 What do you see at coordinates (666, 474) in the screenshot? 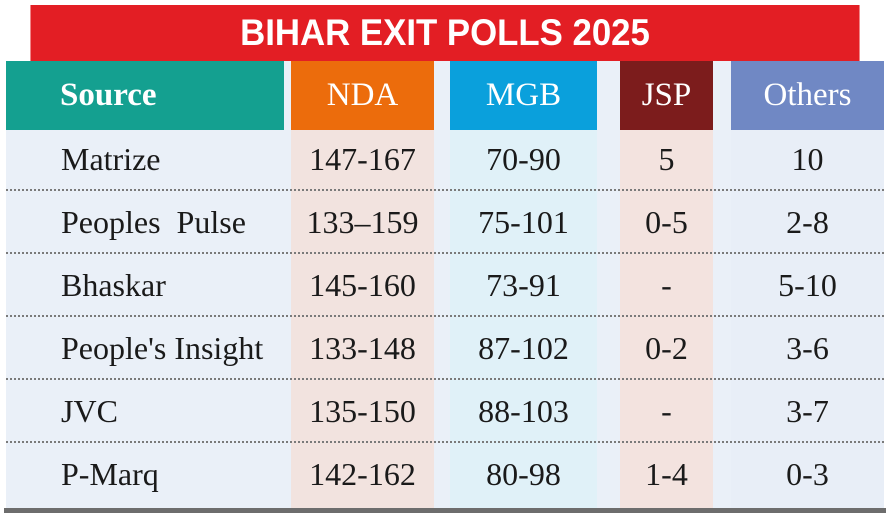
I see `table-cell-jsp: 1-4` at bounding box center [666, 474].